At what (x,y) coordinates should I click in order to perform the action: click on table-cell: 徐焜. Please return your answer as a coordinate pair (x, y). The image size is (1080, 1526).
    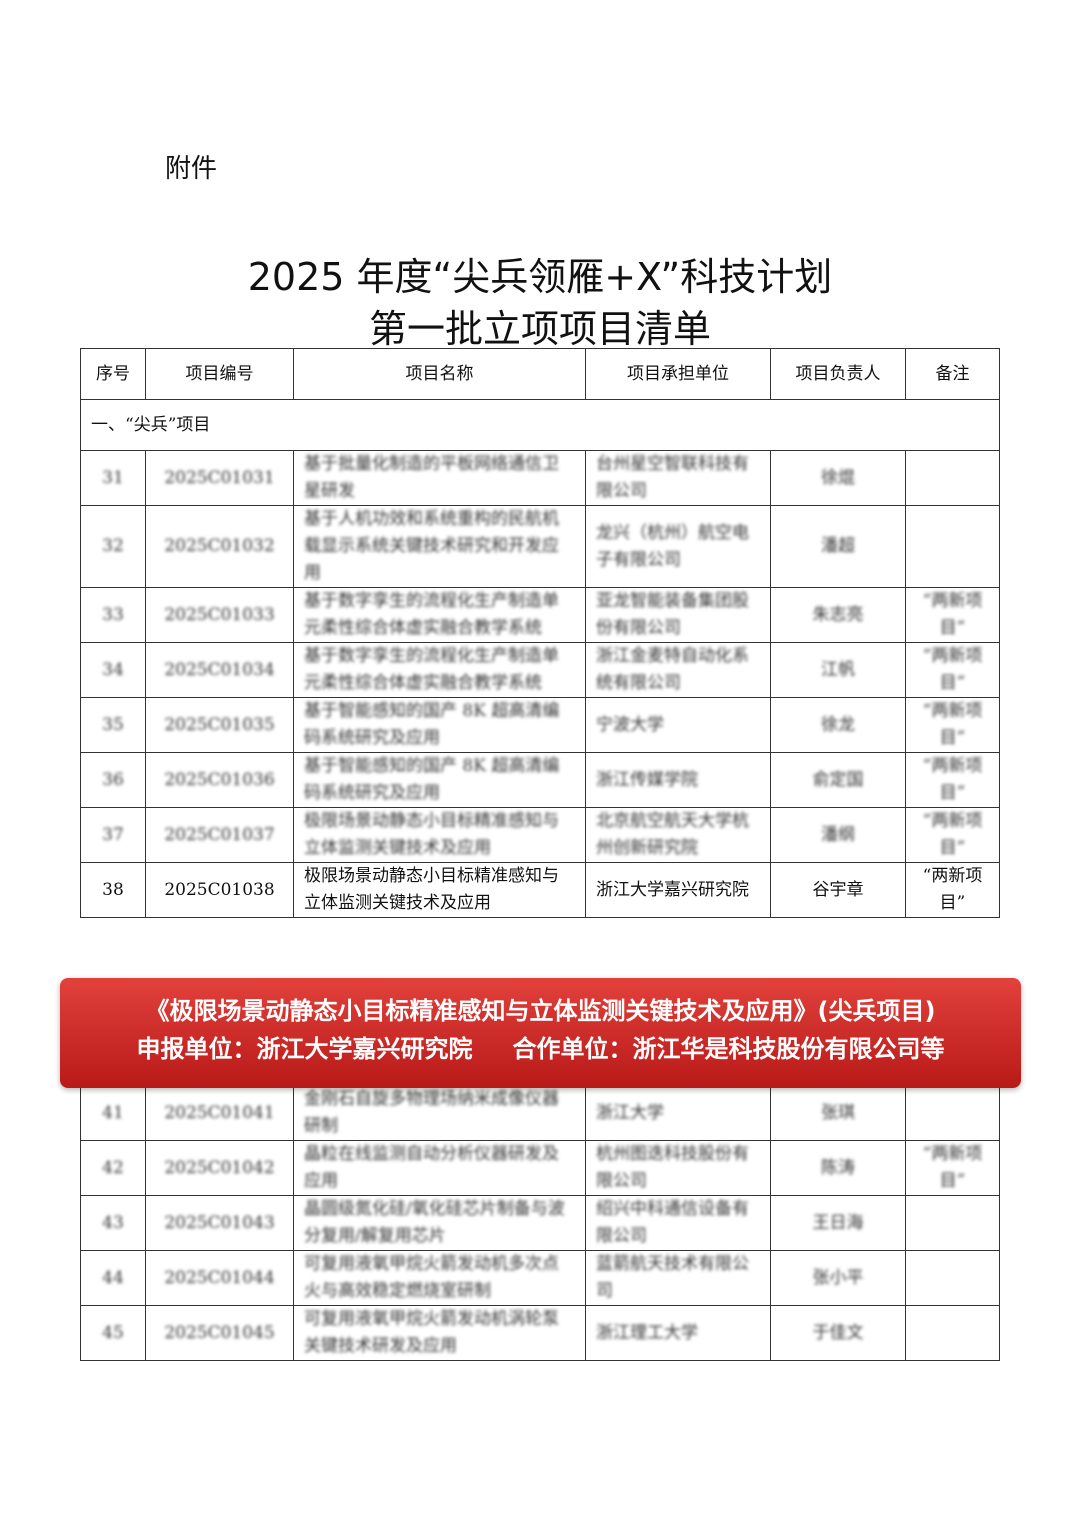
    Looking at the image, I should click on (838, 478).